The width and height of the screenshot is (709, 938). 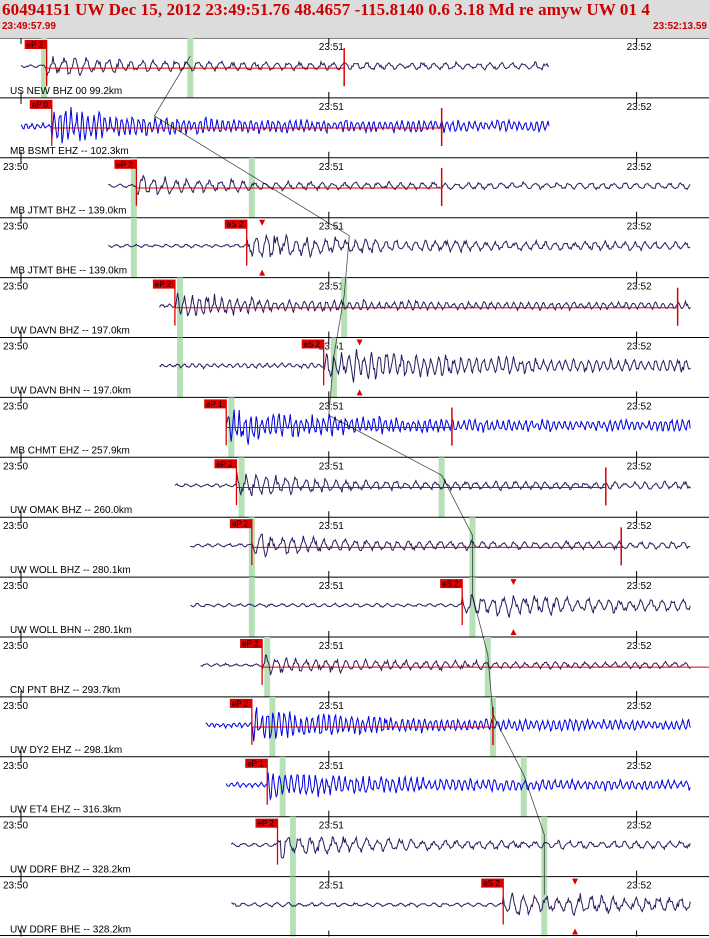 What do you see at coordinates (70, 390) in the screenshot?
I see `channel-label: UW DAVN BHN -- 197.0km` at bounding box center [70, 390].